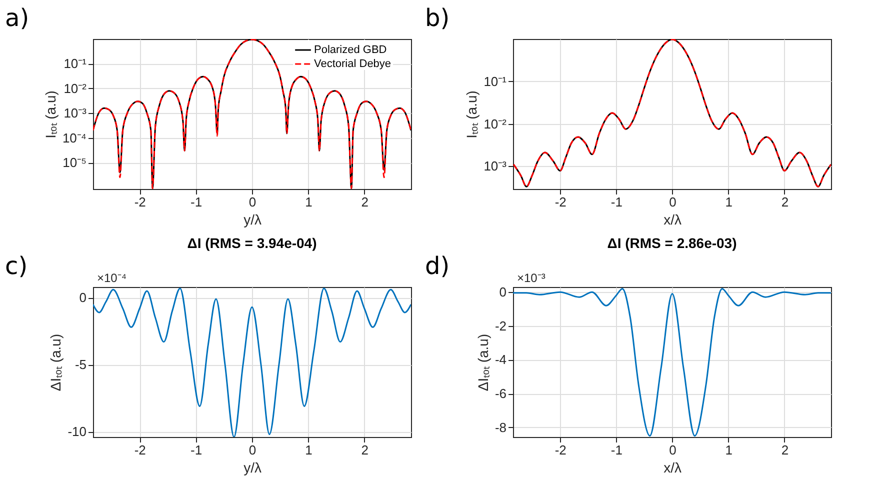  What do you see at coordinates (531, 278) in the screenshot?
I see `text: ×10⁻³` at bounding box center [531, 278].